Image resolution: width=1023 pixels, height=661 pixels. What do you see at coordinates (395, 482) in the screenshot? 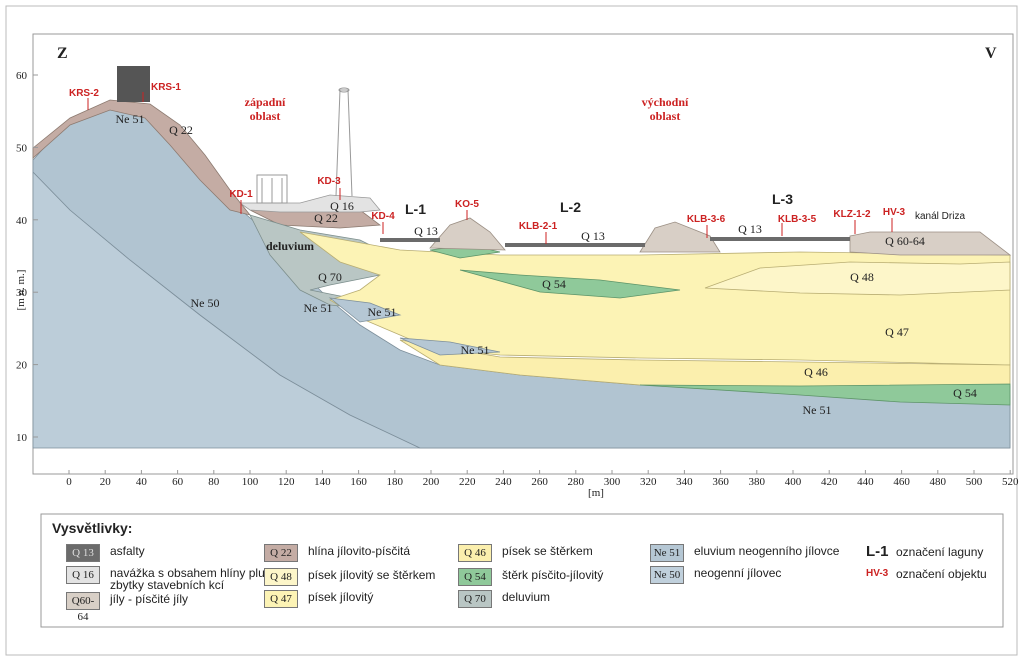
I see `x-tick-label: 180` at bounding box center [395, 482].